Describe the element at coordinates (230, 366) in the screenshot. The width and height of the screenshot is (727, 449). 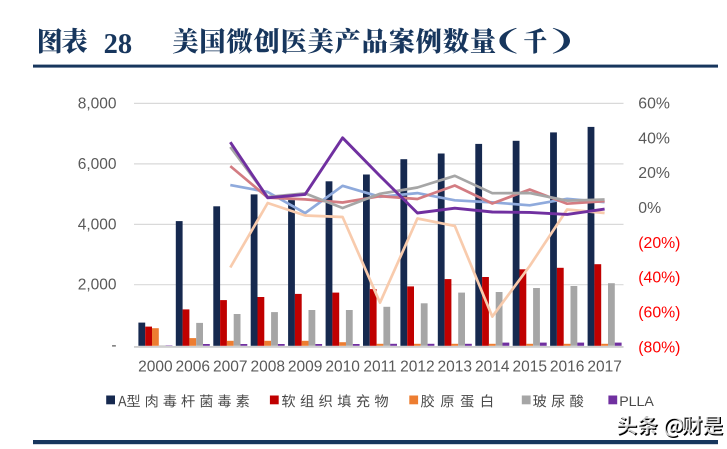
I see `svg-text: 2007` at that location.